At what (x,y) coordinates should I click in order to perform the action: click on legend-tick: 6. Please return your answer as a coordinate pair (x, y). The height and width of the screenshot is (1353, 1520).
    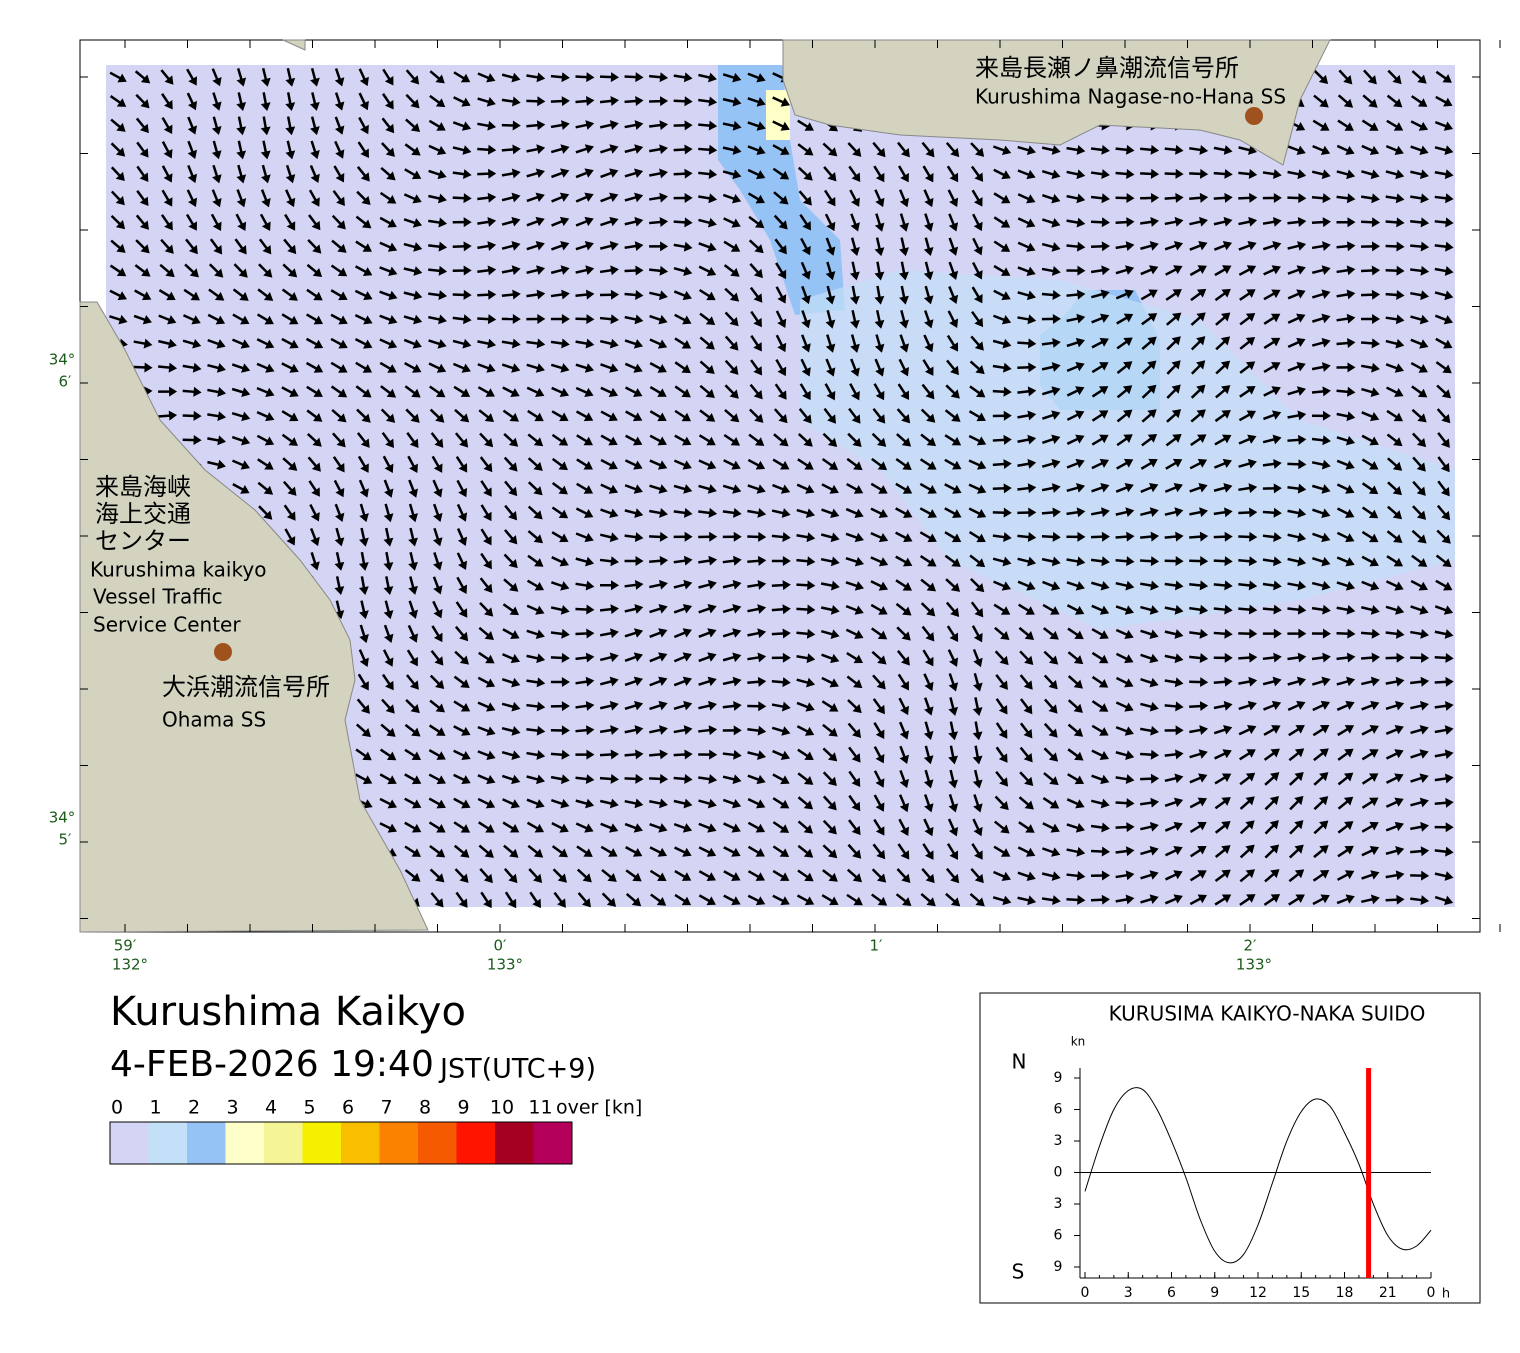
    Looking at the image, I should click on (348, 1108).